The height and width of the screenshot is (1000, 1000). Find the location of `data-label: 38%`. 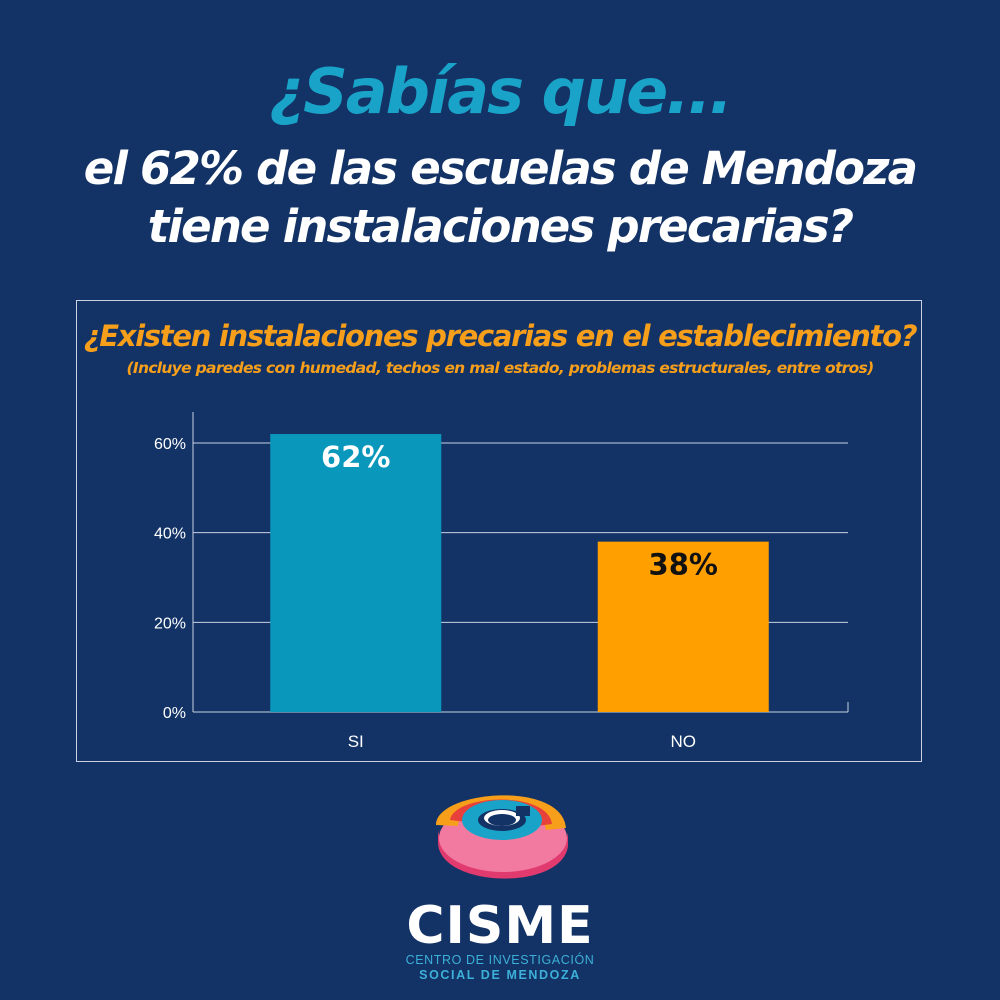

data-label: 38% is located at coordinates (683, 565).